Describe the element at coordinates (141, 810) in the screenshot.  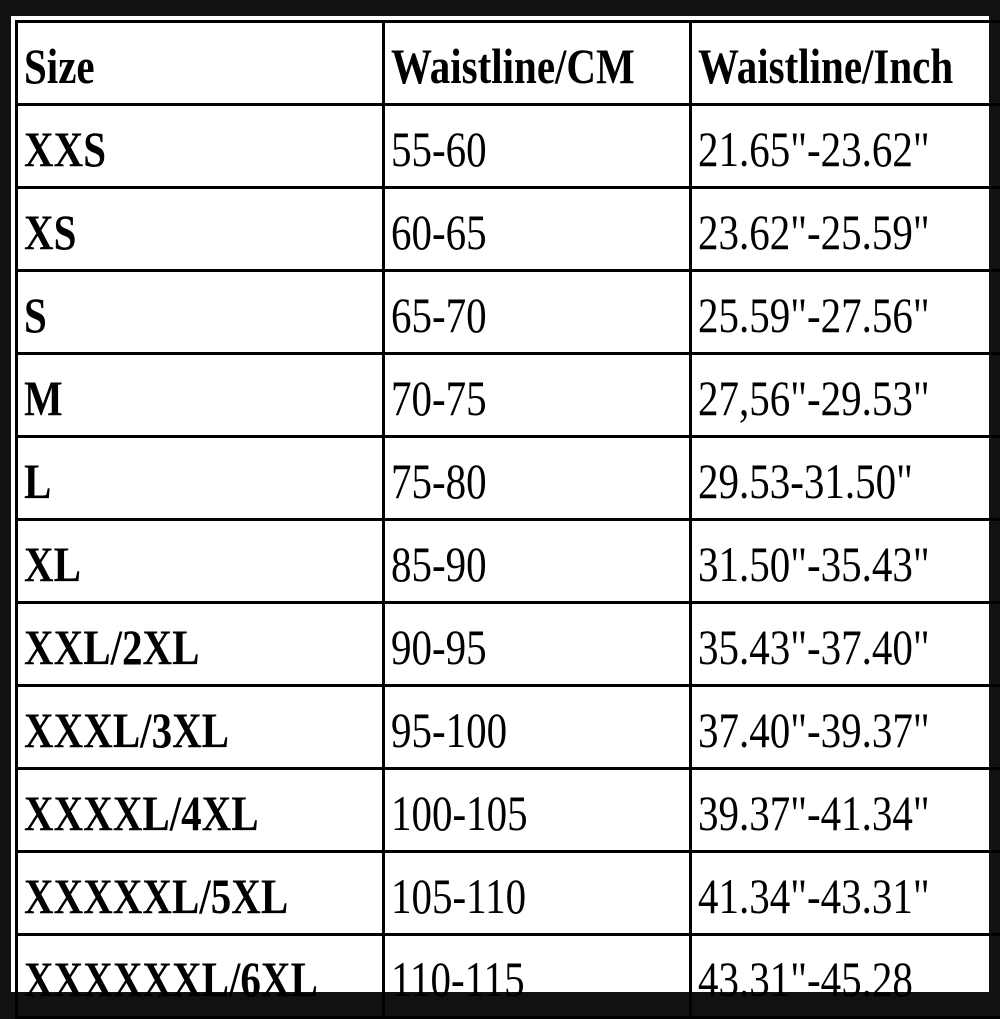
I see `size-cell-text: XXXXL/4XL` at that location.